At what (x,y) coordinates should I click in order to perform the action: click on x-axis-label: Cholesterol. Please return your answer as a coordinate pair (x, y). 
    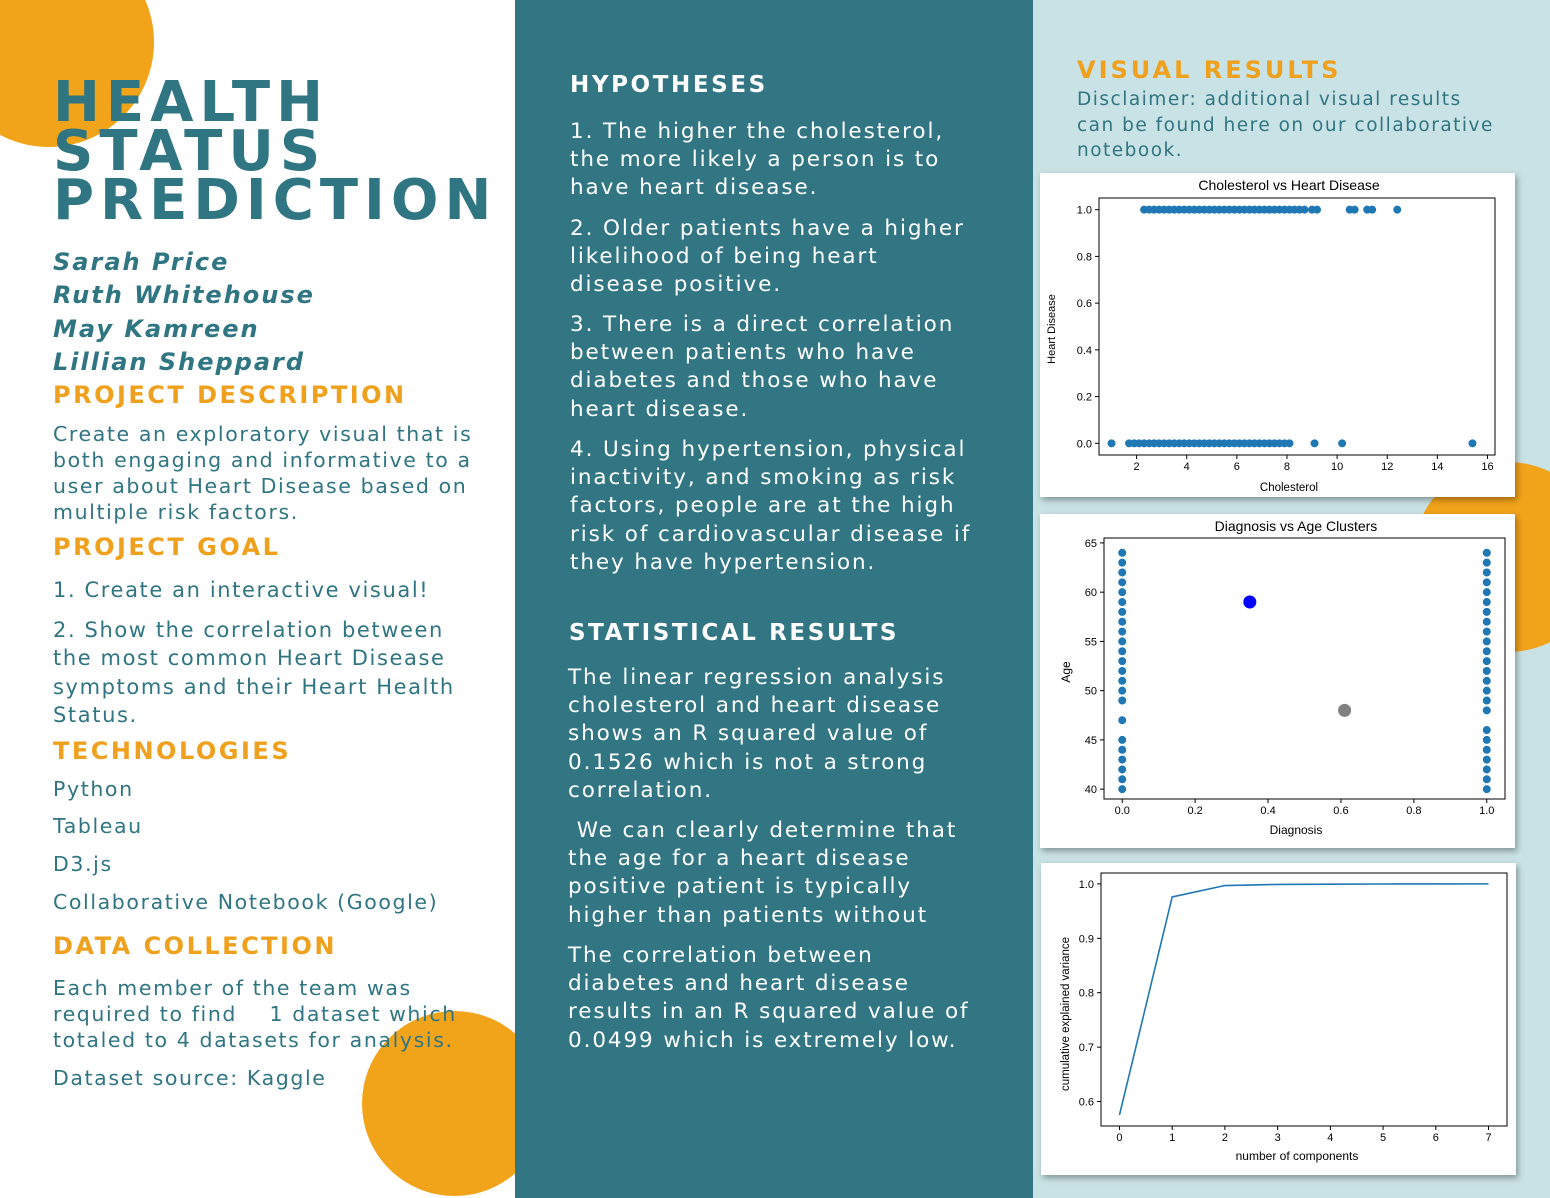
    Looking at the image, I should click on (1289, 488).